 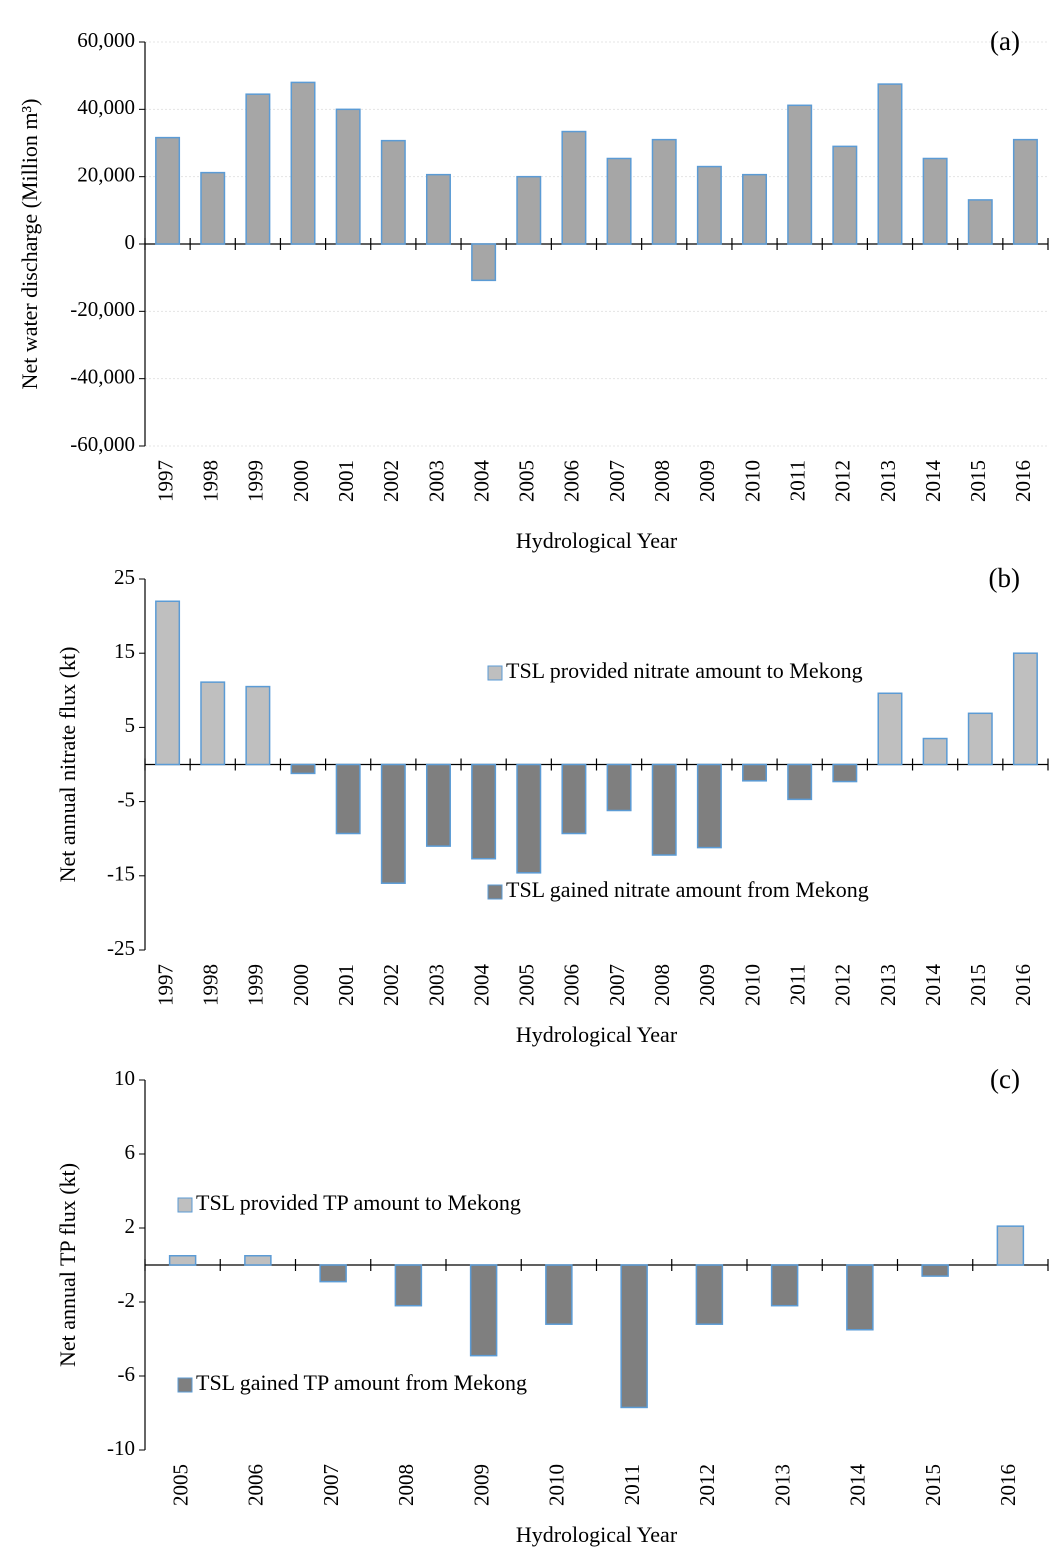 What do you see at coordinates (1005, 1079) in the screenshot?
I see `panel-label: (c)` at bounding box center [1005, 1079].